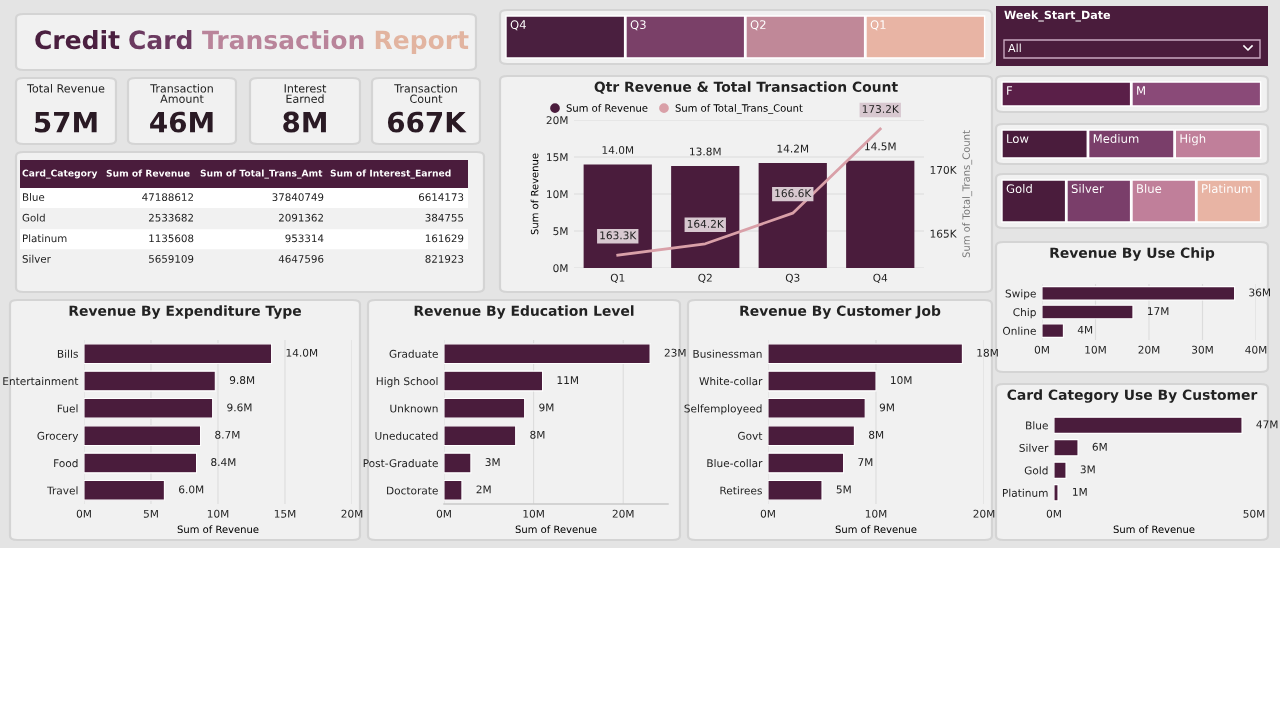  I want to click on text: 46M, so click(181, 122).